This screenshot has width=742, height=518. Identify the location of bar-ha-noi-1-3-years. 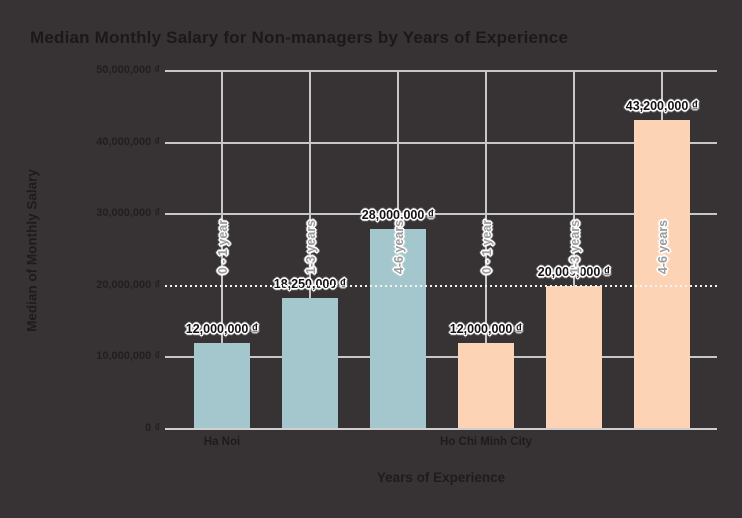
(310, 363).